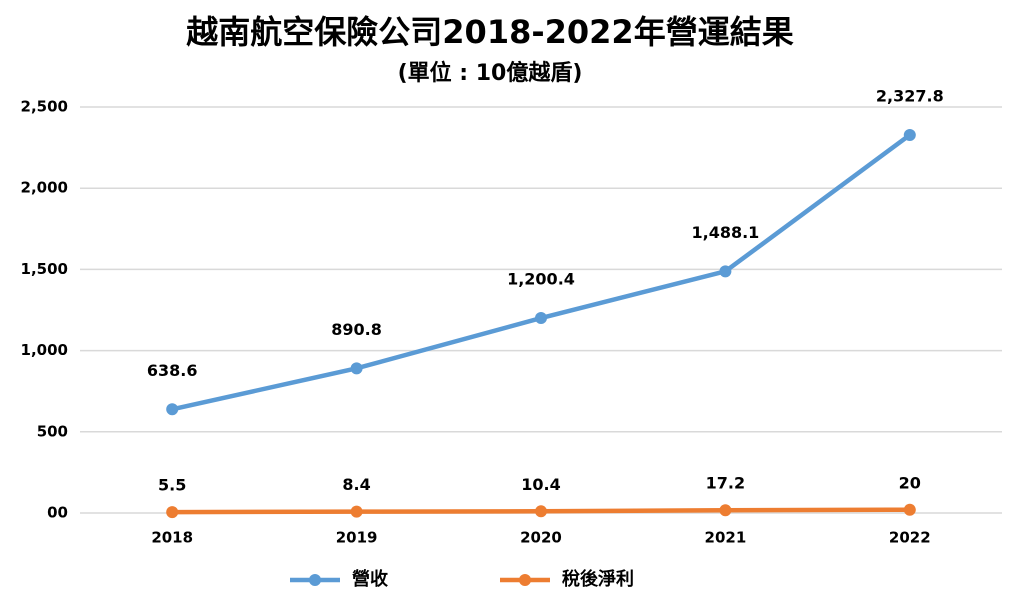  What do you see at coordinates (44, 107) in the screenshot?
I see `y-tick-label: 2,500` at bounding box center [44, 107].